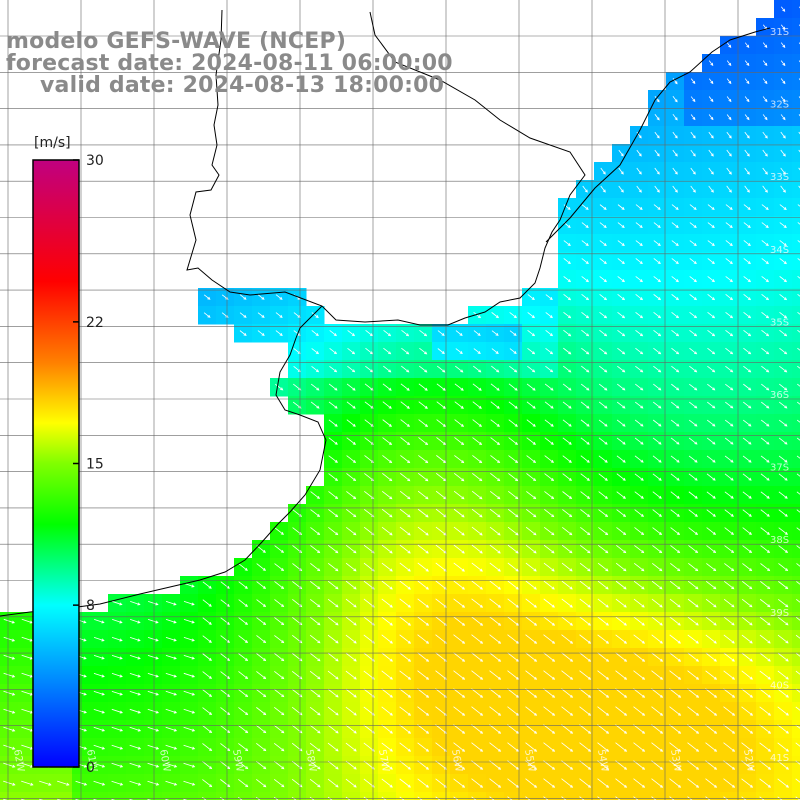 The width and height of the screenshot is (800, 800). I want to click on longitude-label: 55W, so click(529, 761).